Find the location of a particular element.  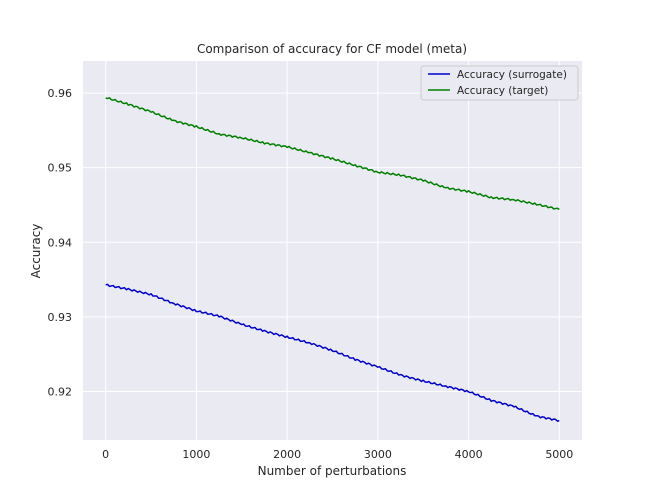

legend: Accuracy (surrogate) Accuracy (target) is located at coordinates (499, 83).